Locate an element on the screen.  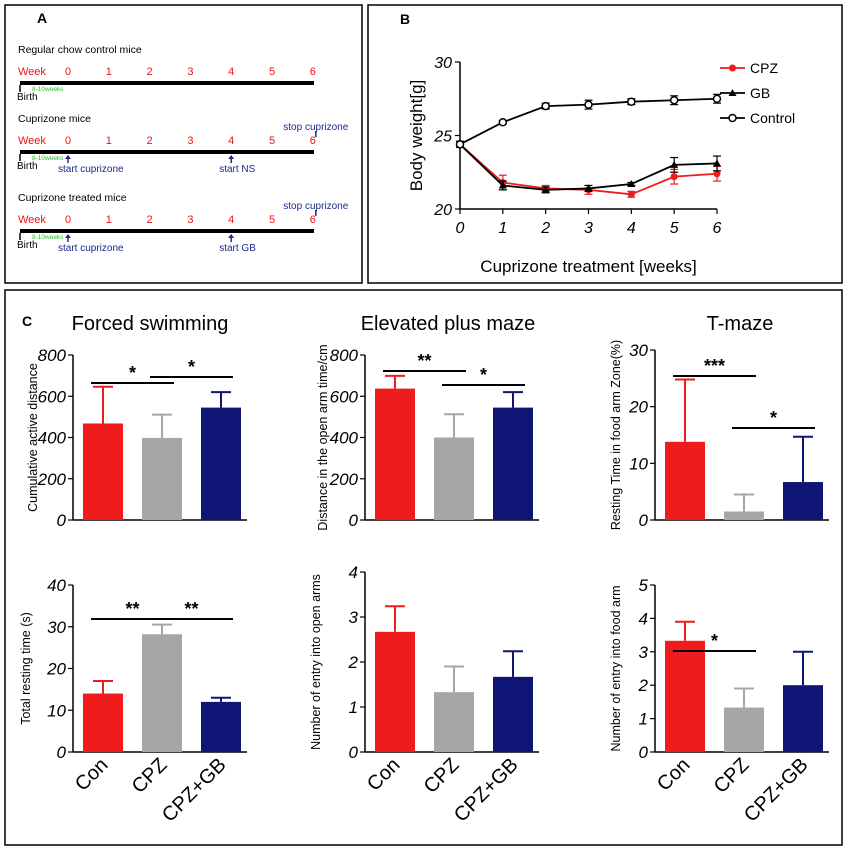
timeline-title: Cuprizone mice is located at coordinates (54, 119).